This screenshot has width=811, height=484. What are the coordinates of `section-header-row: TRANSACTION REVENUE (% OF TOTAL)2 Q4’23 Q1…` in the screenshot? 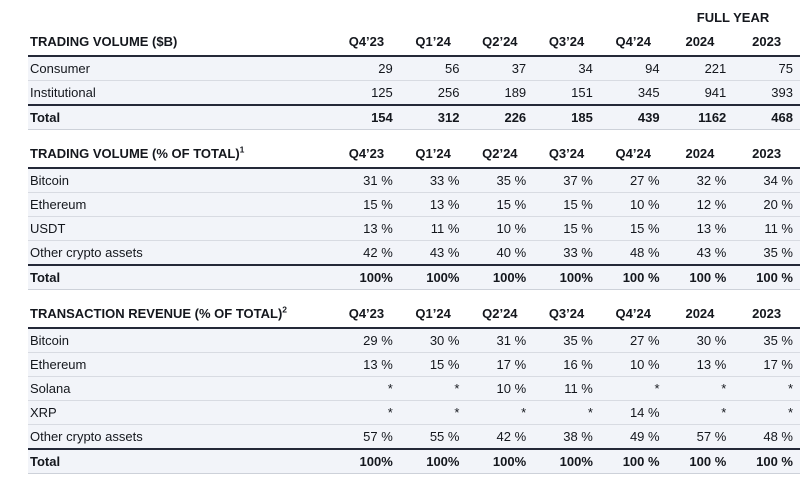 It's located at (414, 314).